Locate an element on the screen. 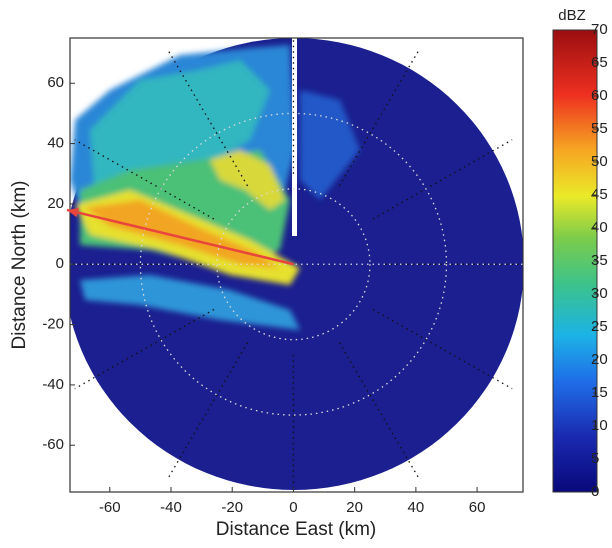 The height and width of the screenshot is (548, 612). y-tick-label: 40 is located at coordinates (55, 143).